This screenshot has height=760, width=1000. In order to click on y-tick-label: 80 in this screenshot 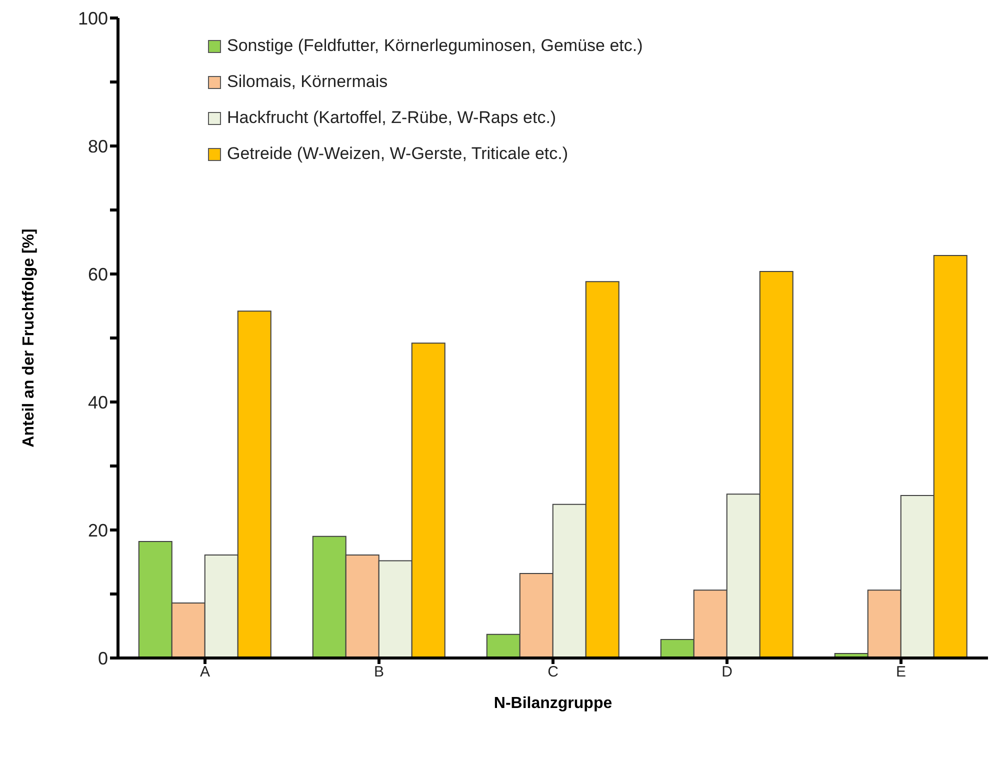, I will do `click(98, 146)`.